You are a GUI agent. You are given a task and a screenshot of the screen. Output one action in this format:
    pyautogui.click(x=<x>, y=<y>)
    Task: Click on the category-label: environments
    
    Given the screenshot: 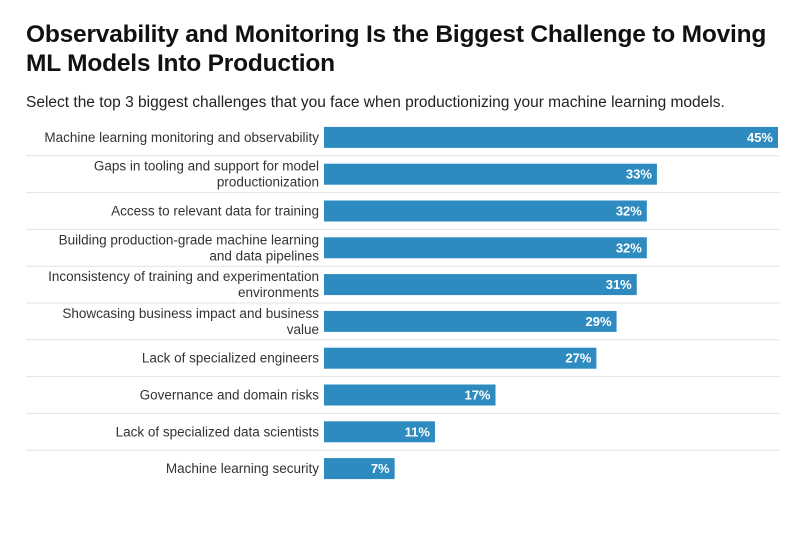 What is the action you would take?
    pyautogui.click(x=278, y=292)
    